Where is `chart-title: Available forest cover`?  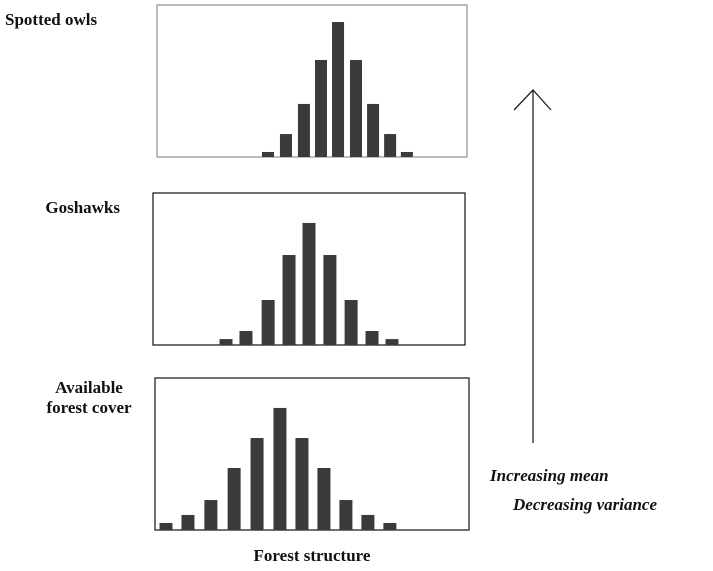 chart-title: Available forest cover is located at coordinates (89, 397).